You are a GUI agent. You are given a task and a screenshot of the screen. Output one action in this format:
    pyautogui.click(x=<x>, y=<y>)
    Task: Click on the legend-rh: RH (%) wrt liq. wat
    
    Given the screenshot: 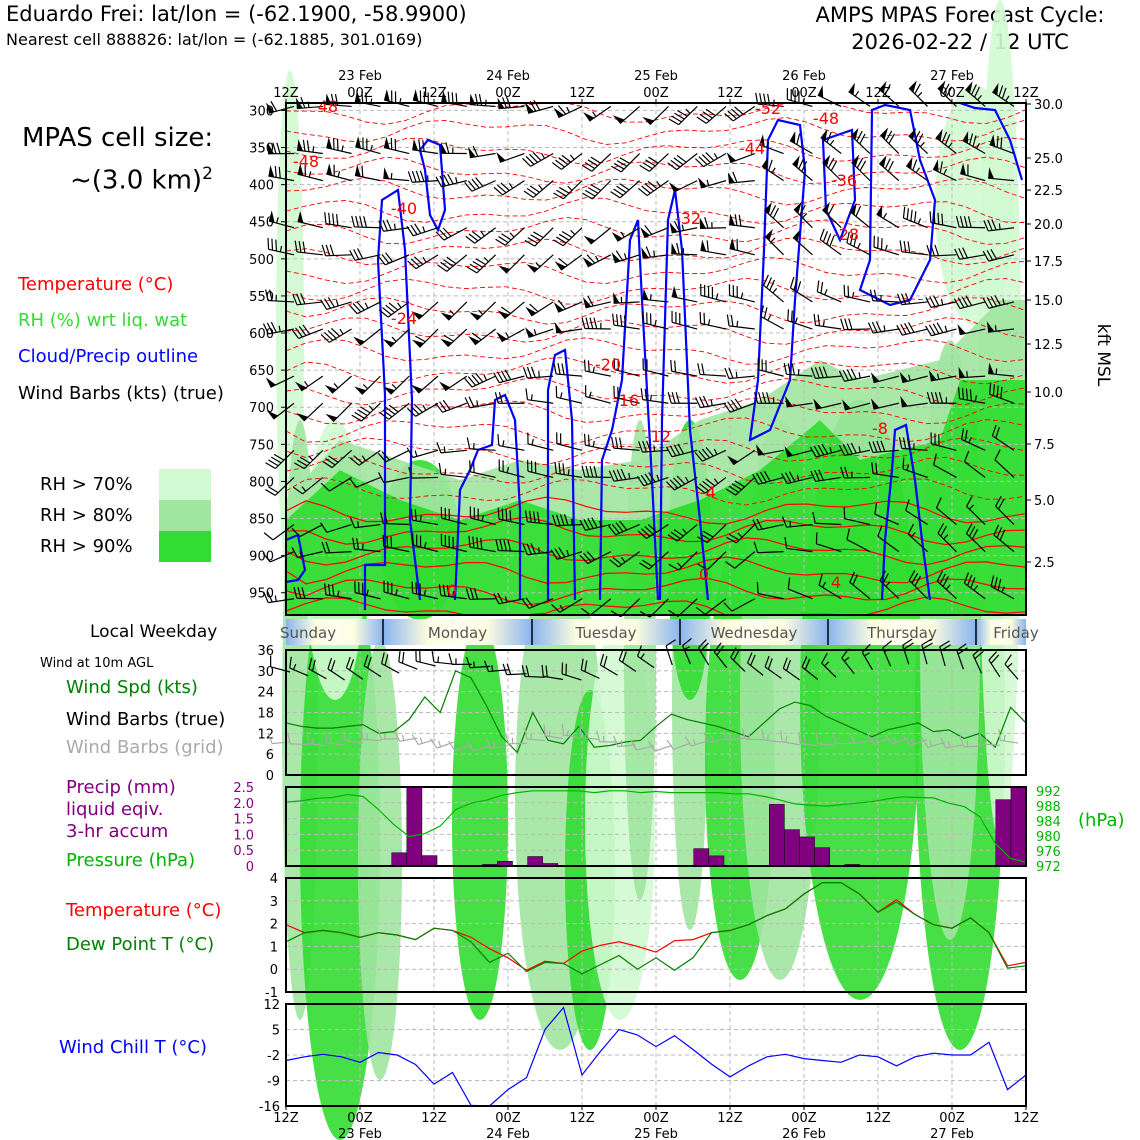 What is the action you would take?
    pyautogui.click(x=103, y=320)
    